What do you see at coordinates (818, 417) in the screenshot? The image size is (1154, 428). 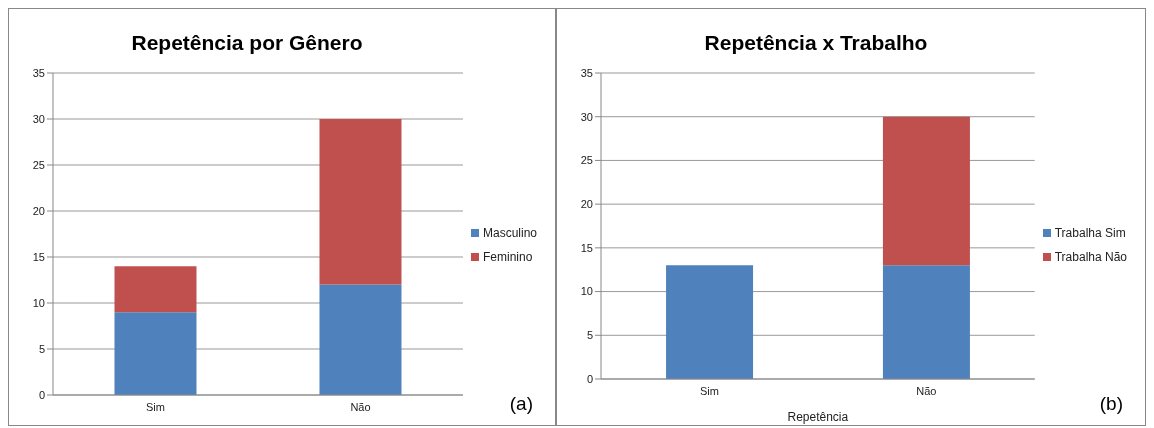 I see `x-axis-title: Repetência` at bounding box center [818, 417].